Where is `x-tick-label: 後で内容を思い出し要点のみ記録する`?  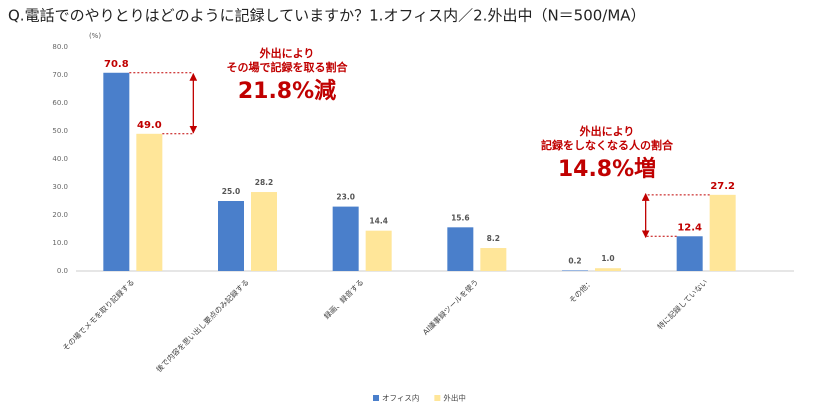 x-tick-label: 後で内容を思い出し要点のみ記録する is located at coordinates (202, 325).